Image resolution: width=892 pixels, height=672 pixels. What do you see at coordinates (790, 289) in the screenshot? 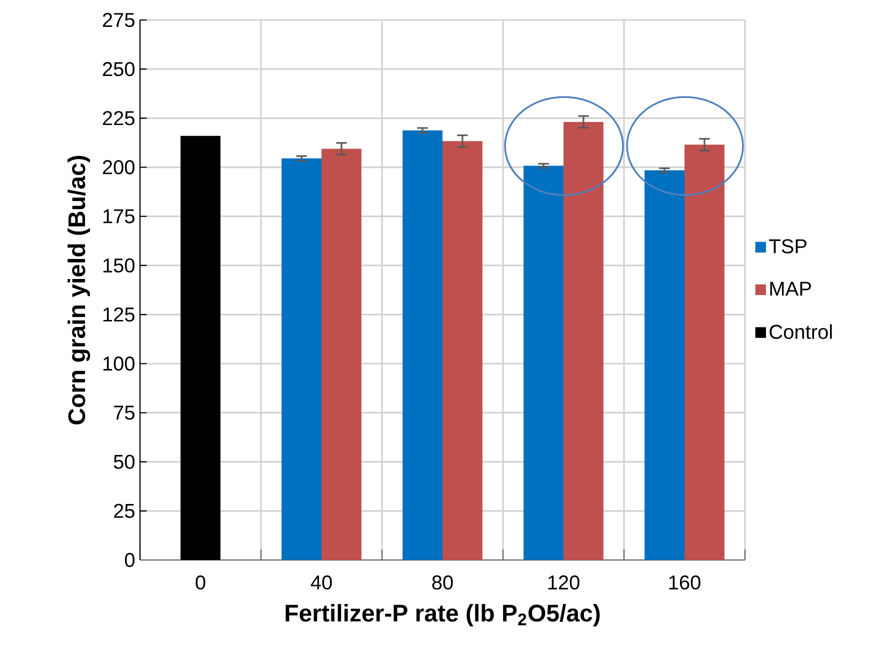
I see `legend-label: MAP` at bounding box center [790, 289].